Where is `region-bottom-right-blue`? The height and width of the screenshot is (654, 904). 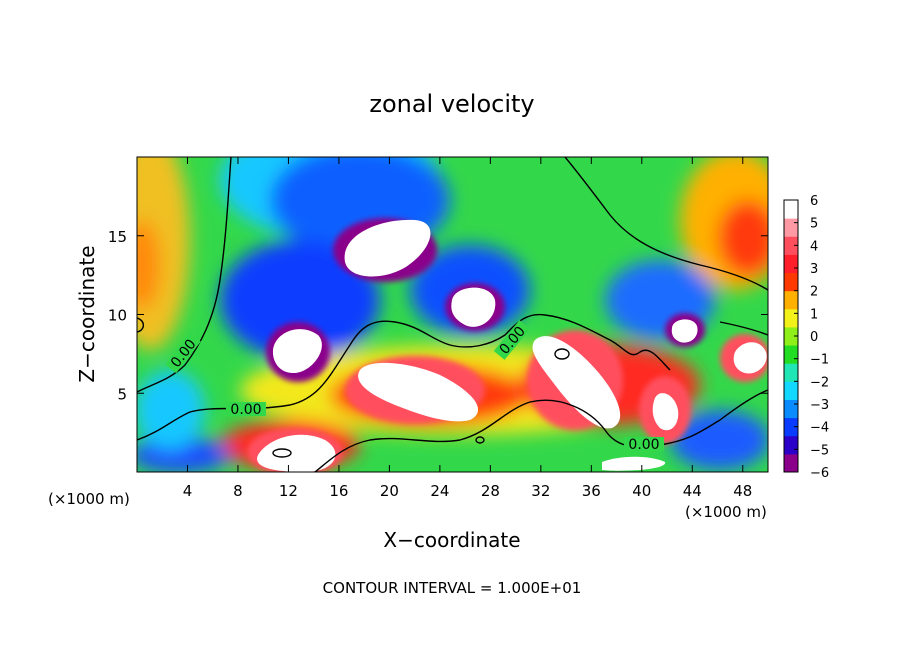
region-bottom-right-blue is located at coordinates (719, 440).